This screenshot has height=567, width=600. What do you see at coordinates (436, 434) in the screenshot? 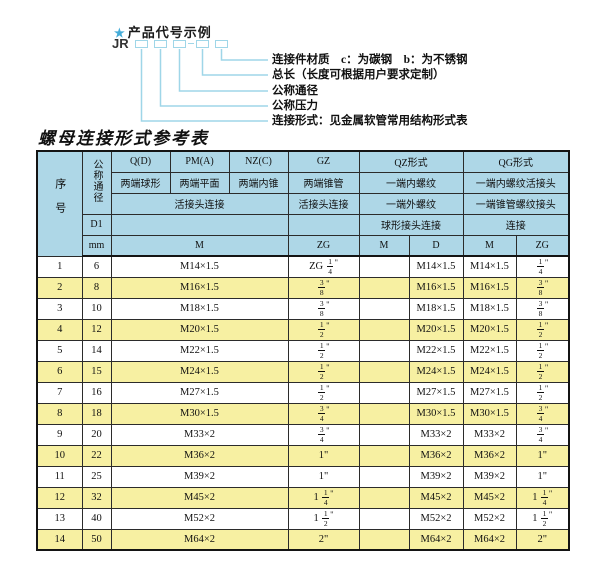
I see `cell-qz-d: M33×2` at bounding box center [436, 434].